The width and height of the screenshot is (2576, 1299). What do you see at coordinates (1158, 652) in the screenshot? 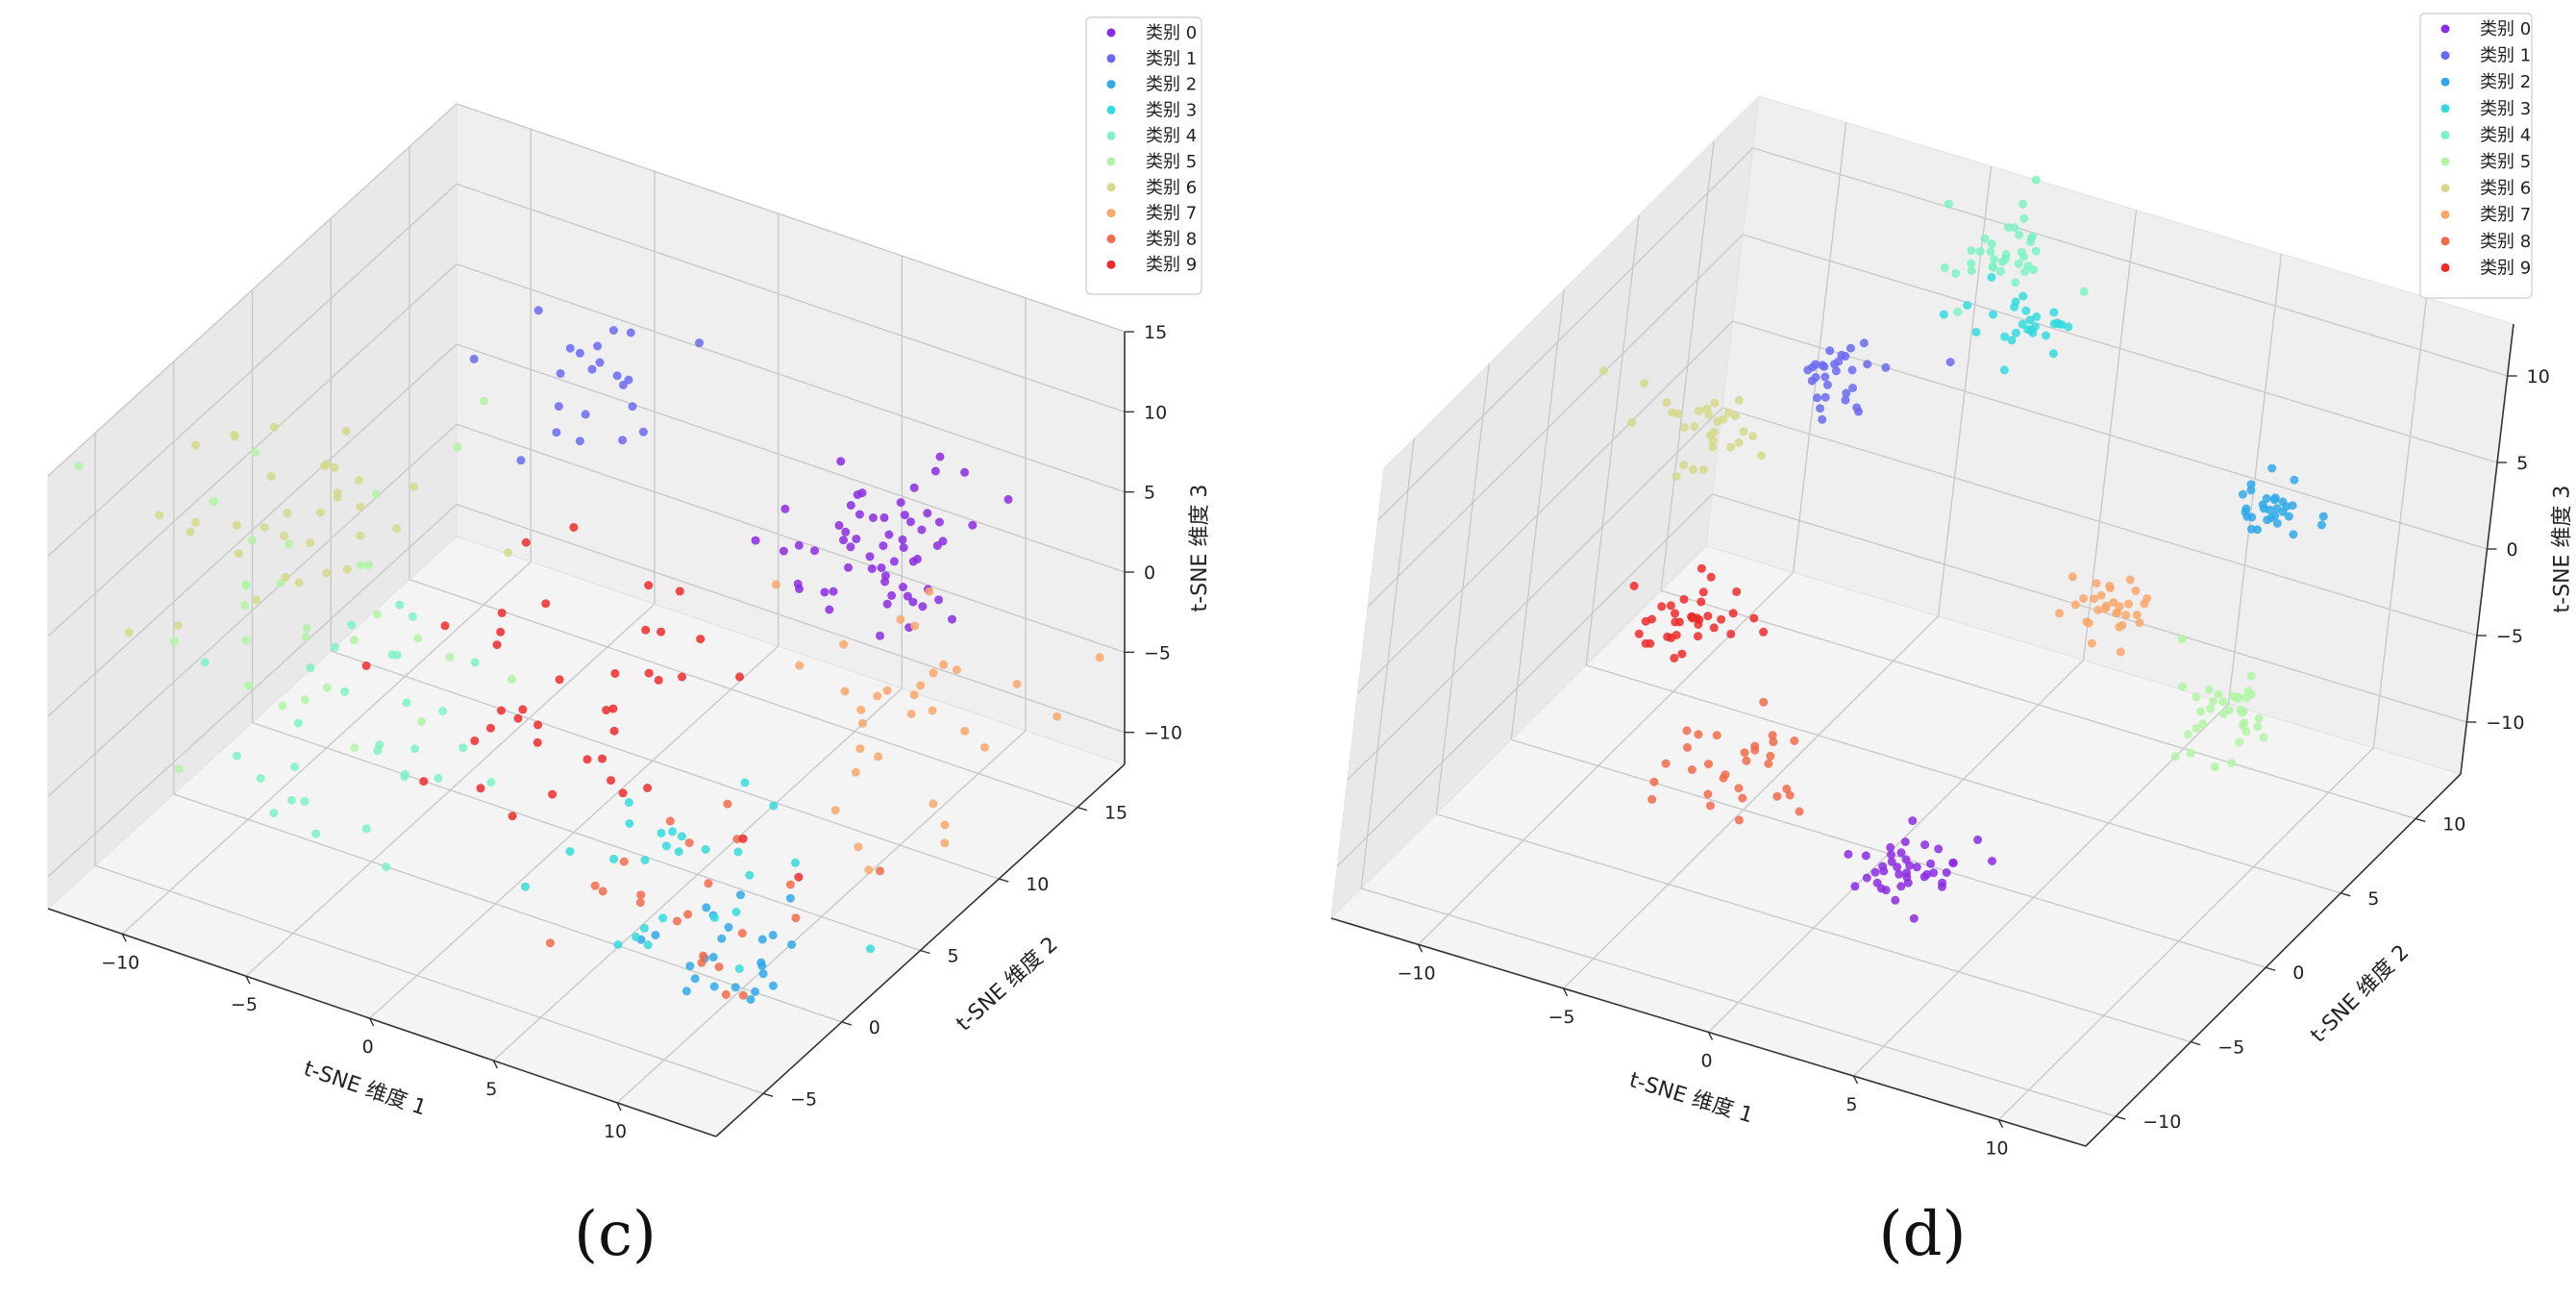
I see `z-tick-label: −5` at bounding box center [1158, 652].